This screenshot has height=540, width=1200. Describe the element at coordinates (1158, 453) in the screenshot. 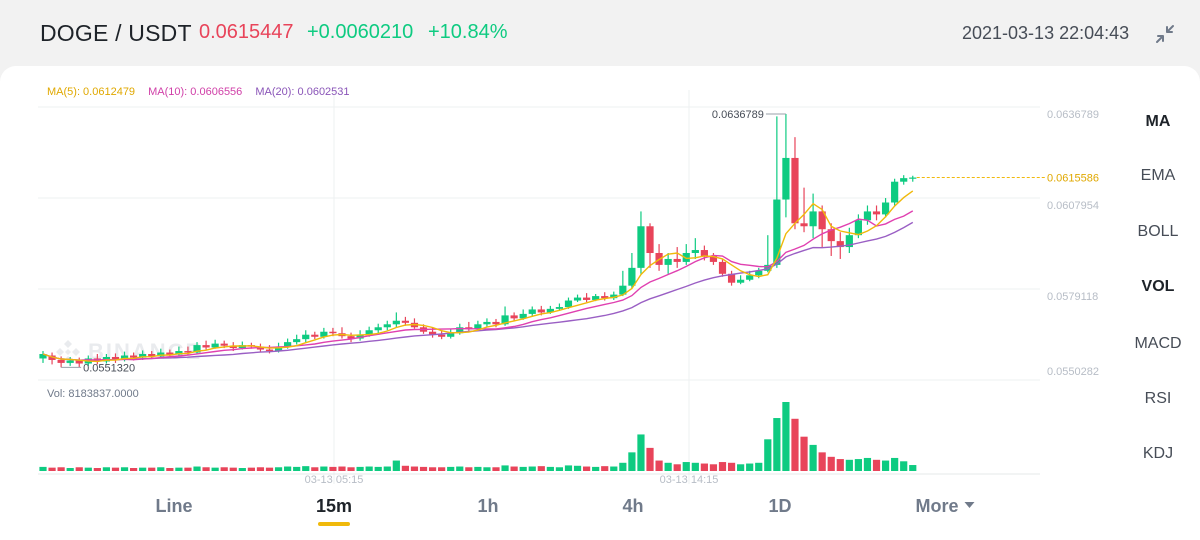

I see `menu-item-kdj: KDJ` at that location.